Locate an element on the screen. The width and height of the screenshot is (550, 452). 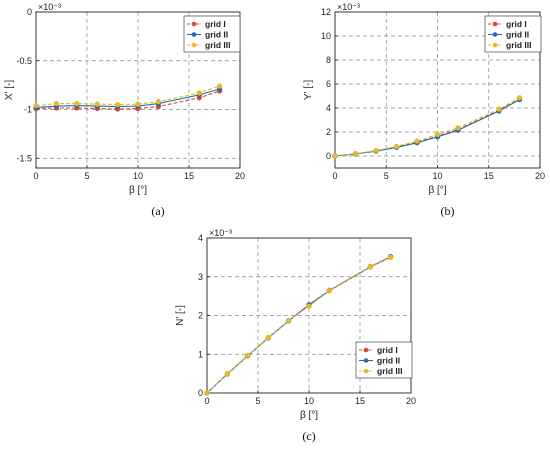
panel-caption: (a) is located at coordinates (157, 211).